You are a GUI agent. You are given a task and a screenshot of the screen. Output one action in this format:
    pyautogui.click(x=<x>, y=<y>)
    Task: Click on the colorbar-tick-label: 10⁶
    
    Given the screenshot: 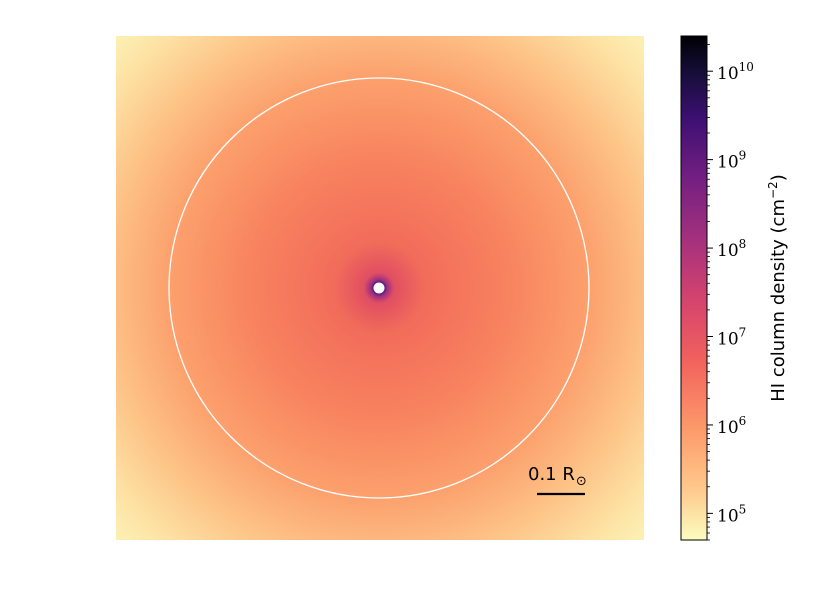 What is the action you would take?
    pyautogui.click(x=731, y=426)
    